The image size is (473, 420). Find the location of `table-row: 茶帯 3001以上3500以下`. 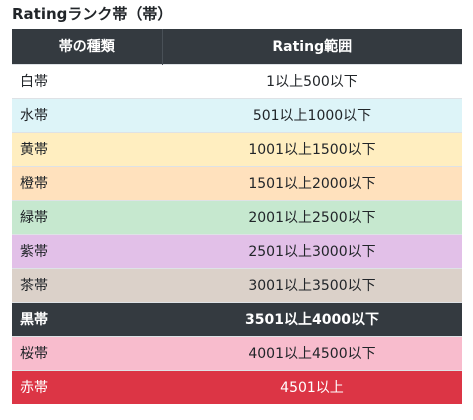

table-row: 茶帯 3001以上3500以下 is located at coordinates (237, 284).